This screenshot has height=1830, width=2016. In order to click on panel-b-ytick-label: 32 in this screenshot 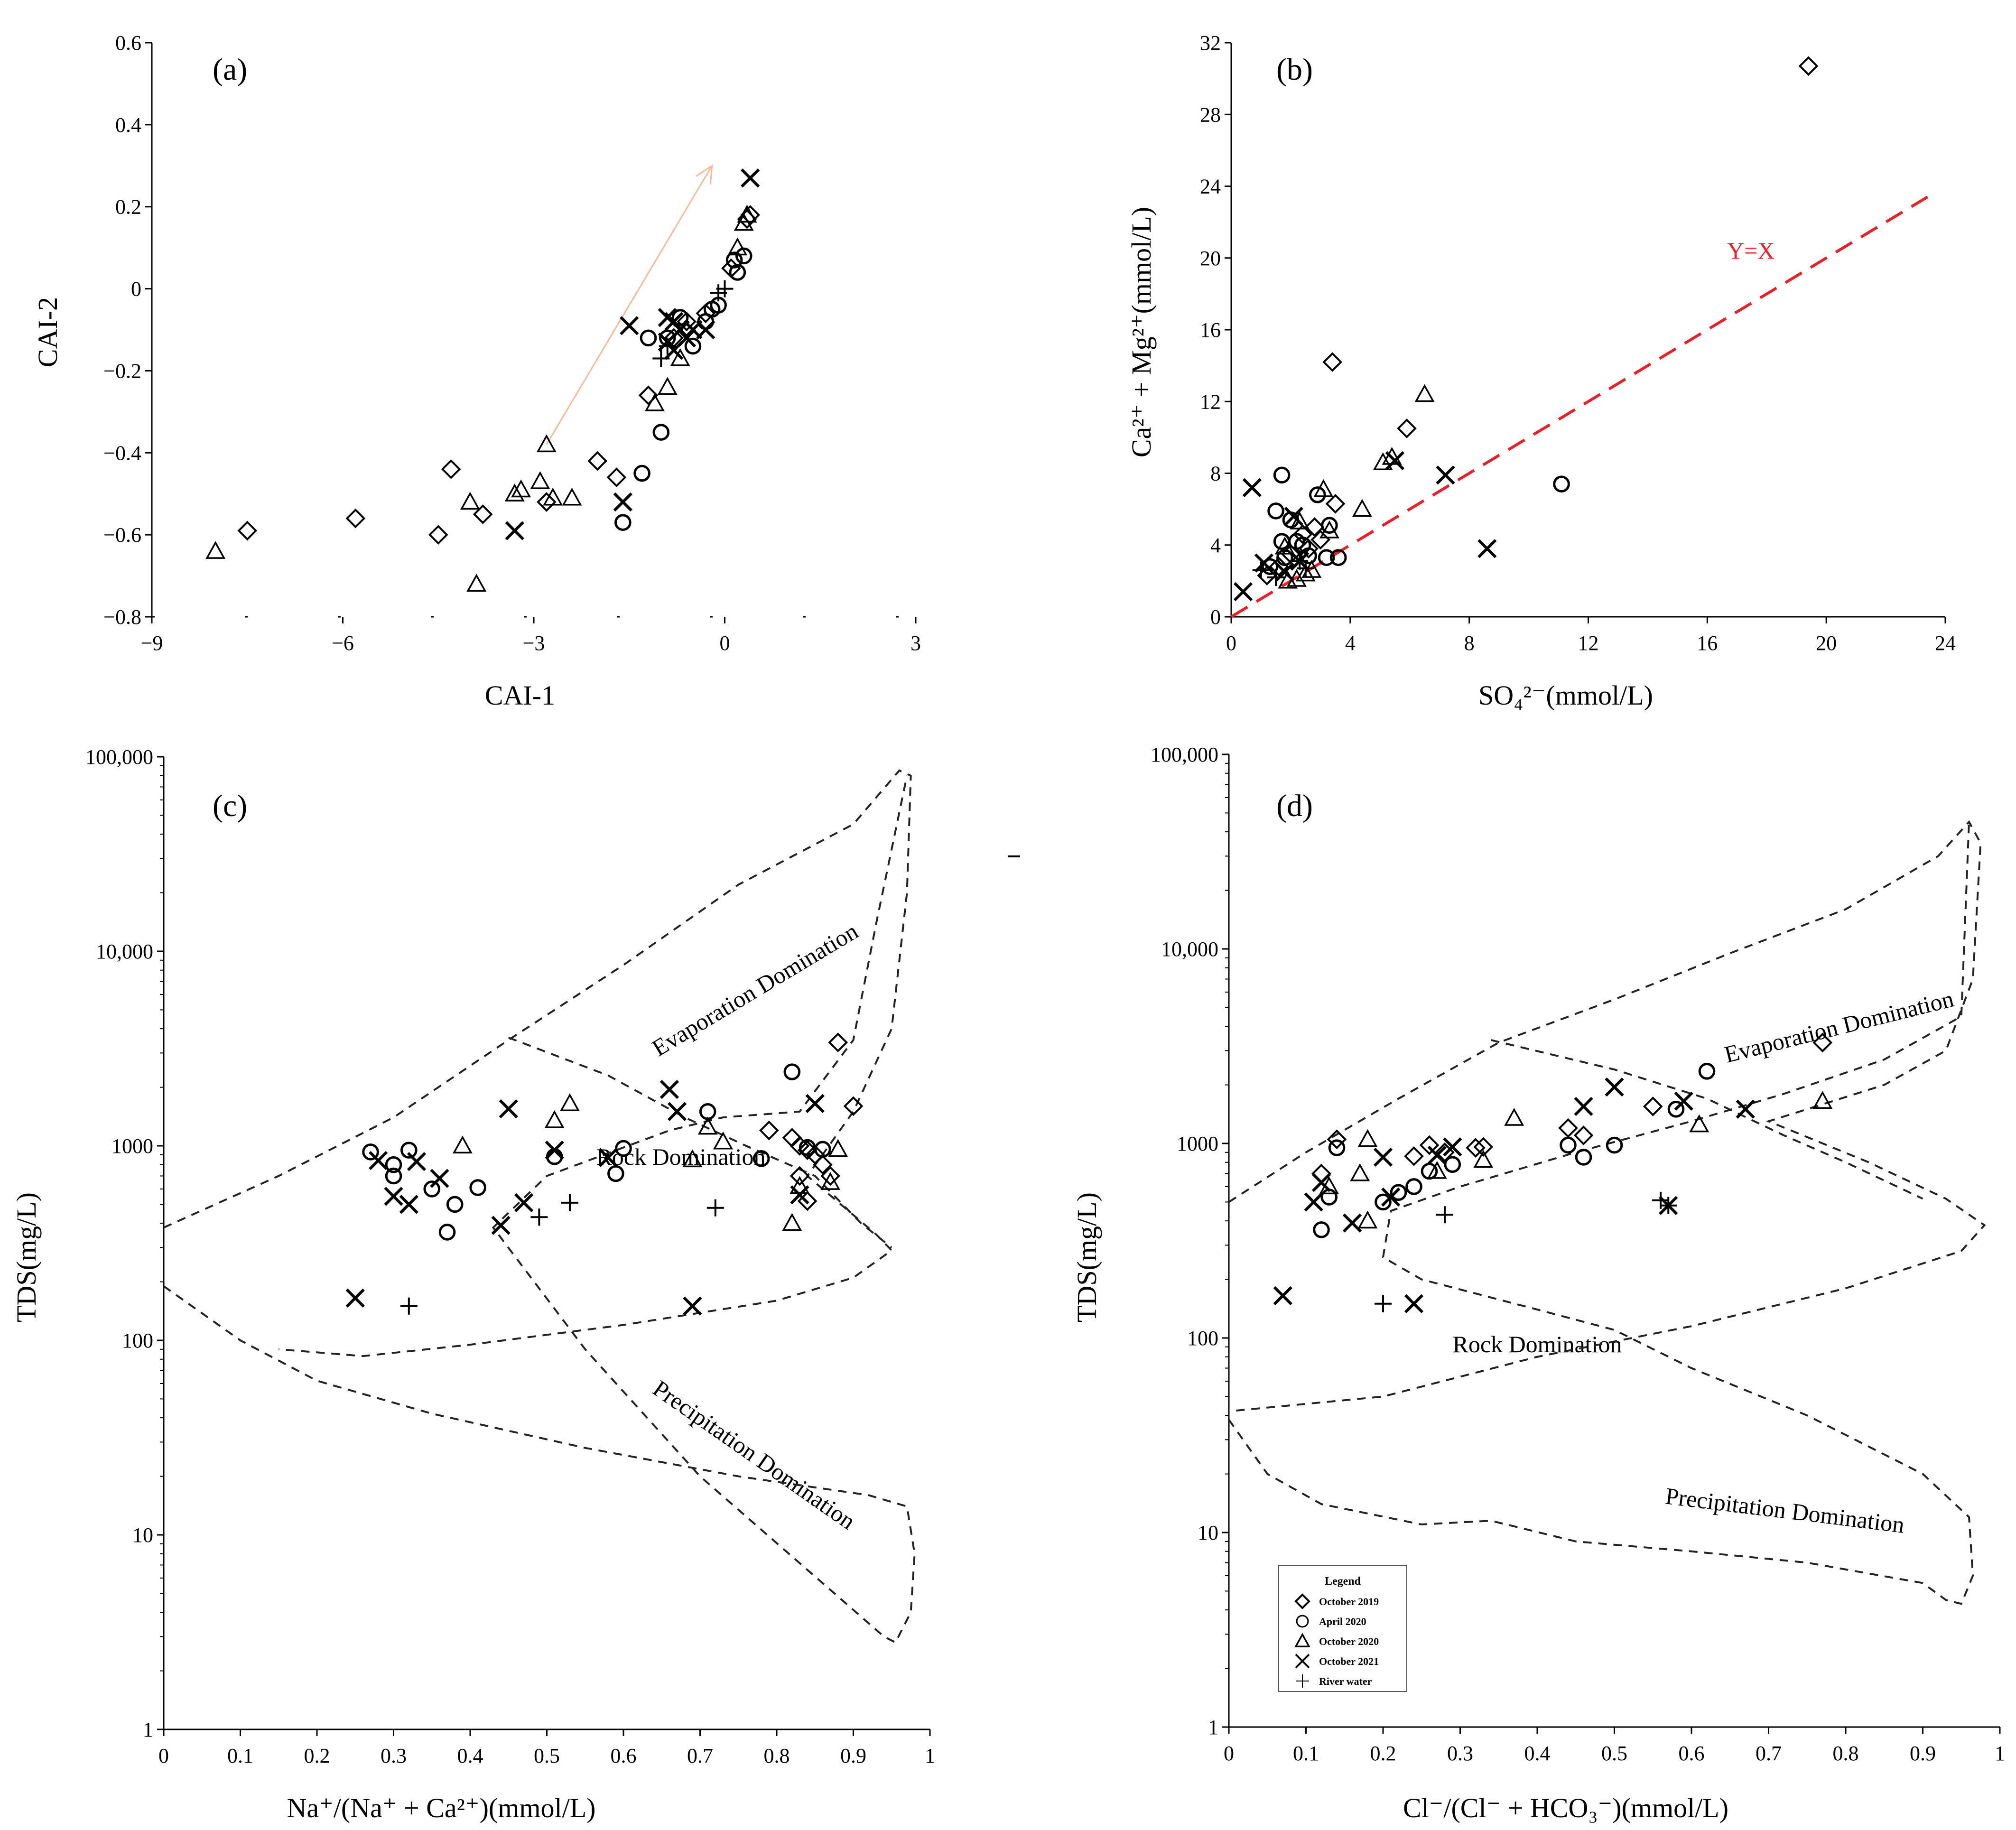, I will do `click(1210, 43)`.